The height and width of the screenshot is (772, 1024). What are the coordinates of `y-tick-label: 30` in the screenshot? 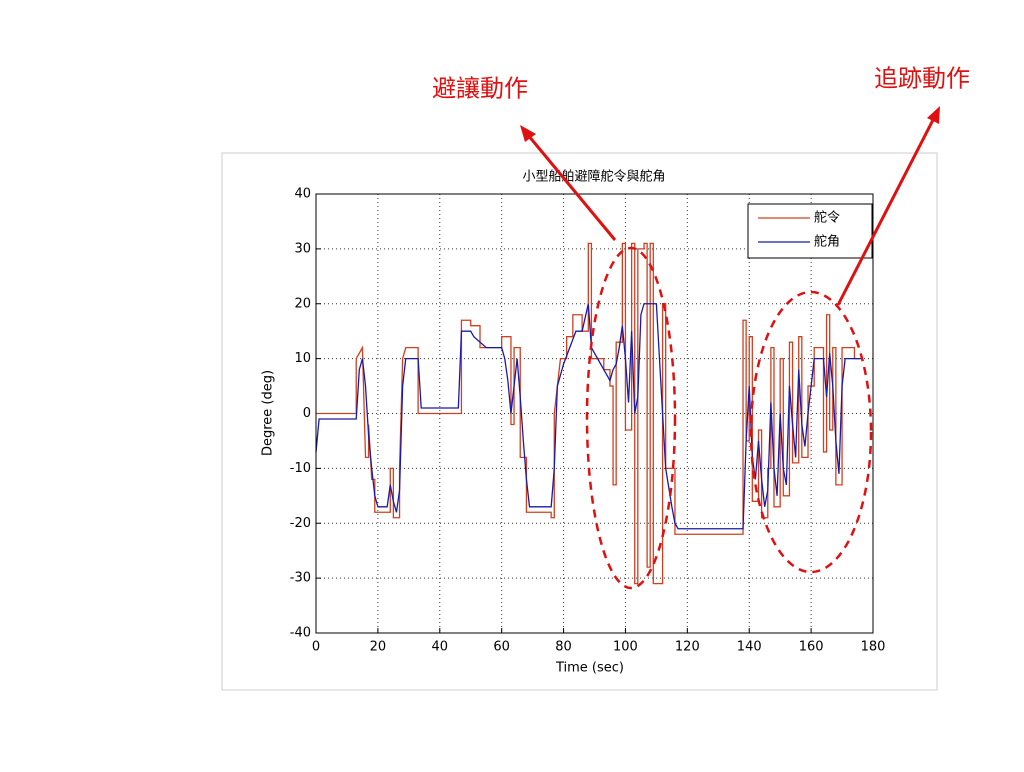 It's located at (302, 248).